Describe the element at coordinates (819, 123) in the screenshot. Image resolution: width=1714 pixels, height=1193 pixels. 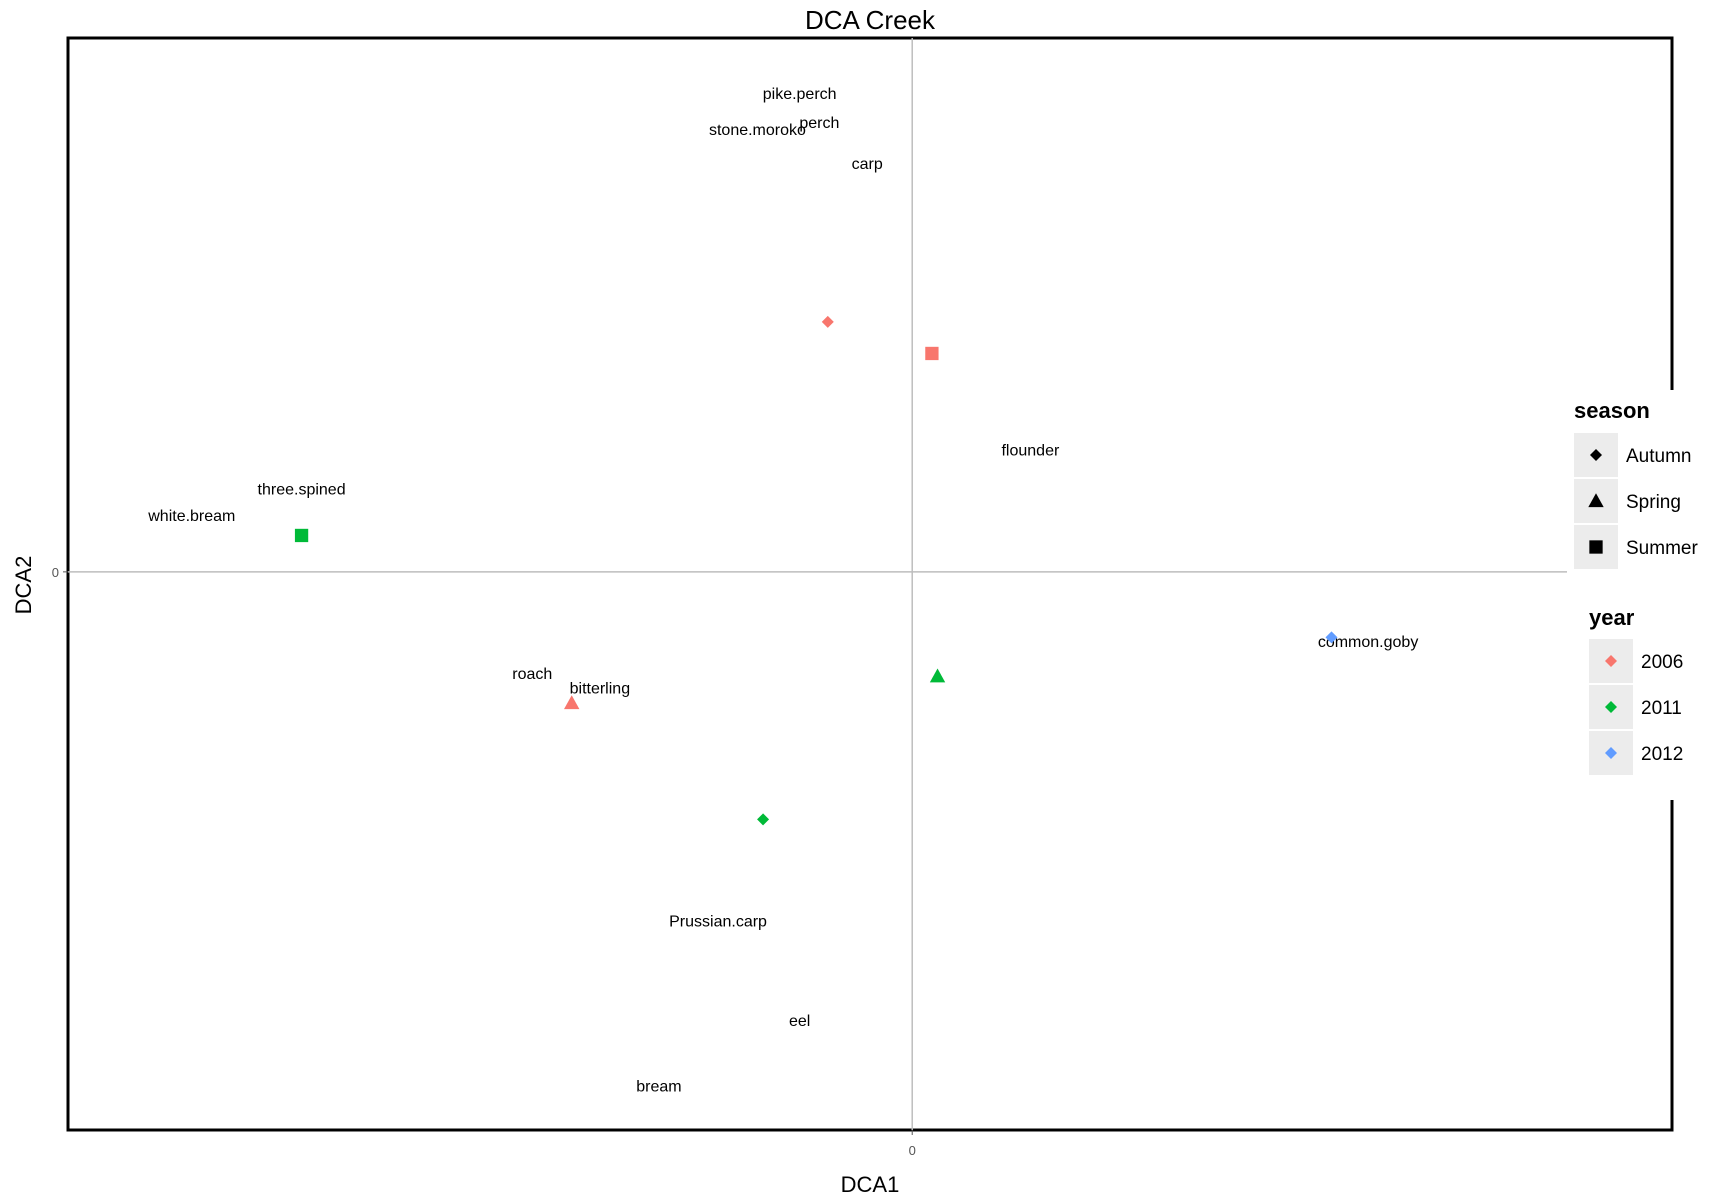
I see `species-label: perch` at that location.